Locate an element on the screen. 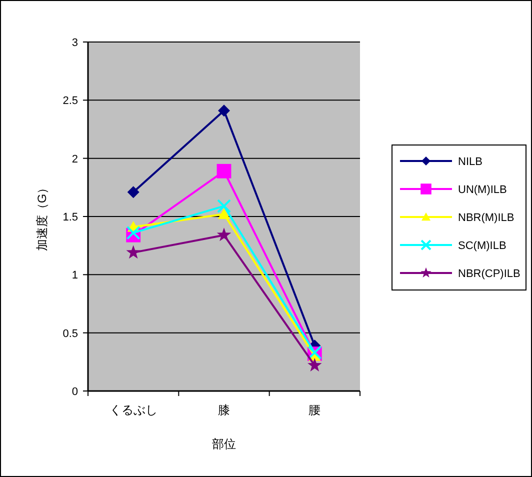 The image size is (532, 477). legend-label: NBR(M)ILB is located at coordinates (486, 218).